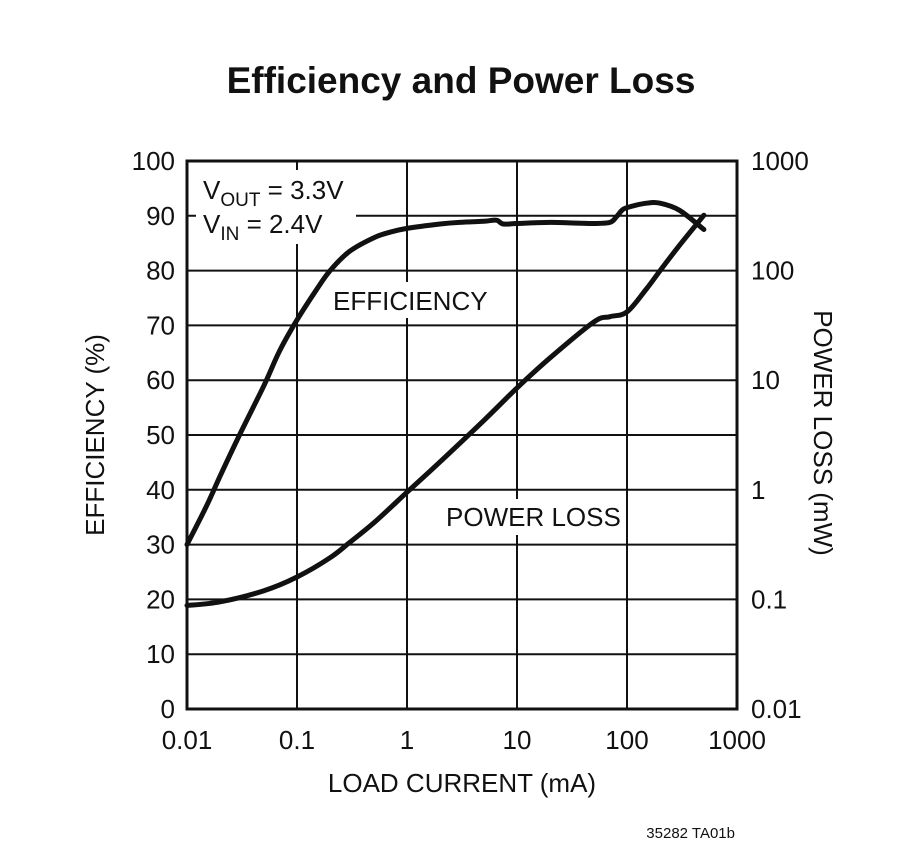 This screenshot has width=922, height=857. Describe the element at coordinates (776, 709) in the screenshot. I see `y2-tick-label: 0.01` at that location.